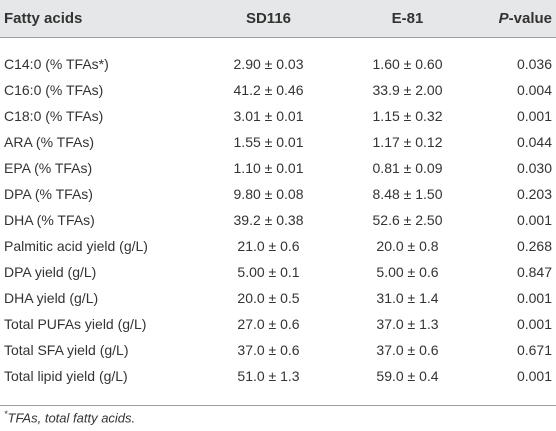  I want to click on cell-p-value: 0.036, so click(534, 64).